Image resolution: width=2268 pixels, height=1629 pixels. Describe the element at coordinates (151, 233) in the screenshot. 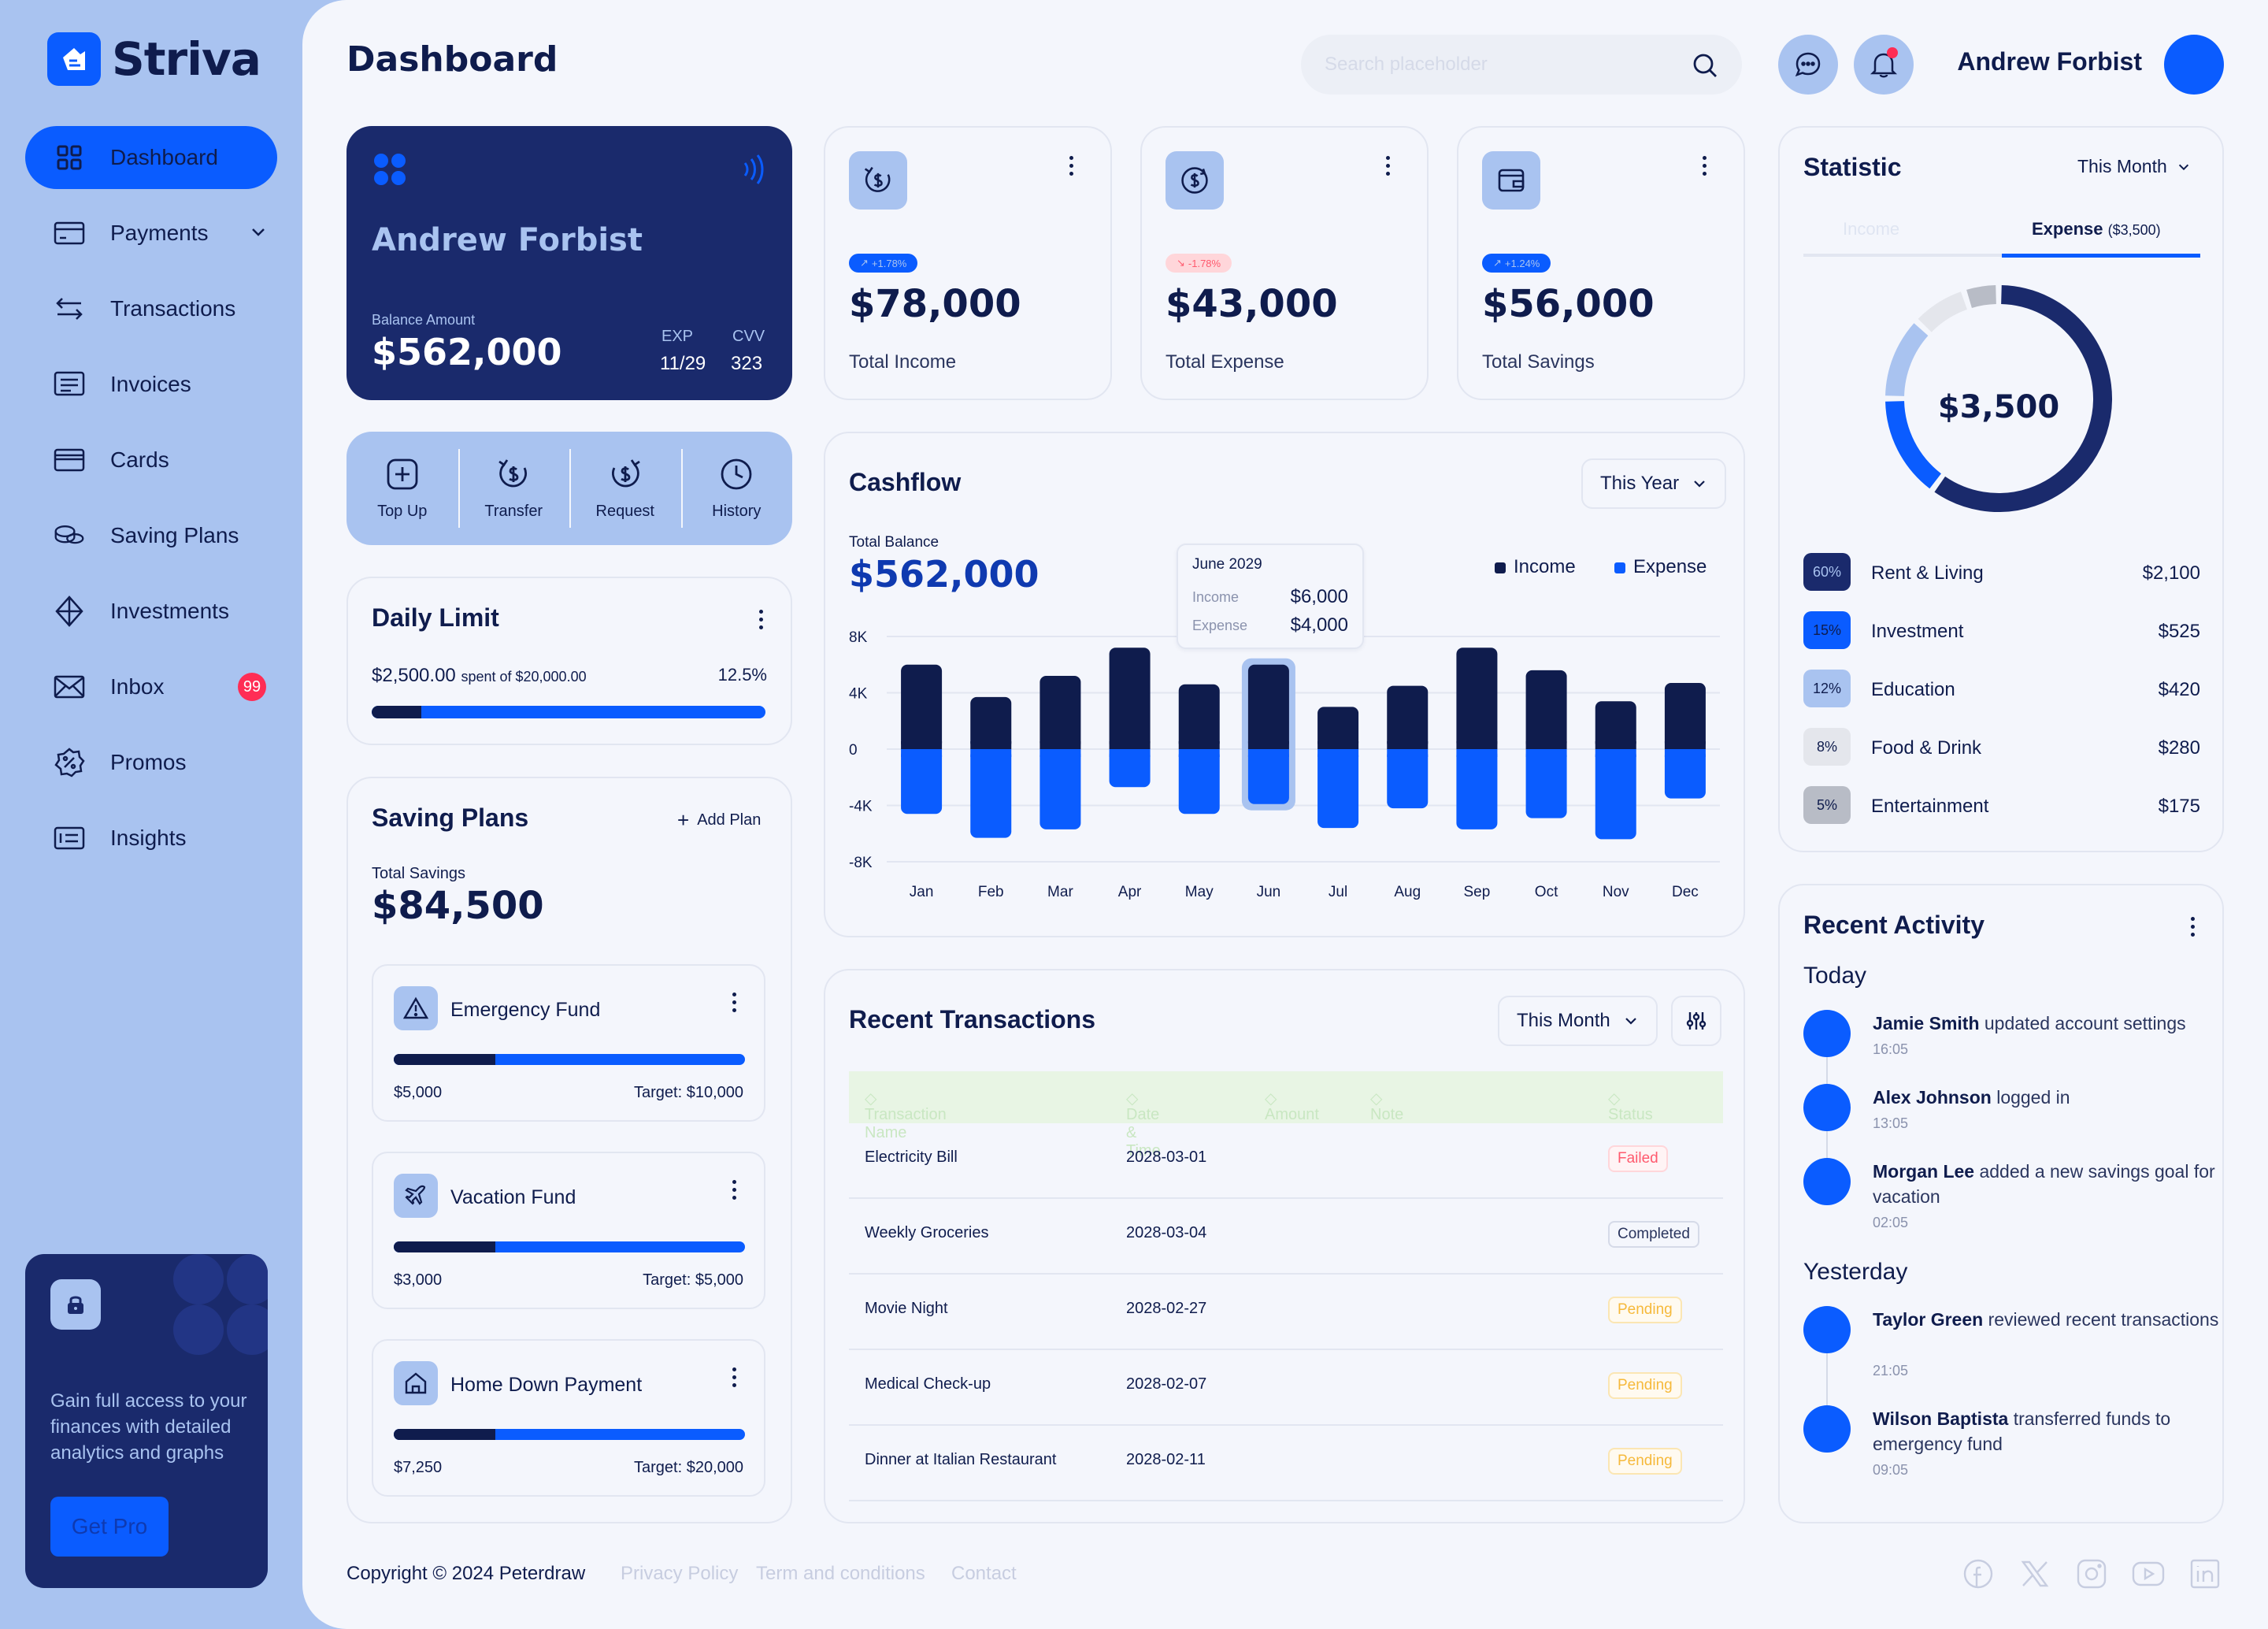

I see `sidebar-item-payments: Payments` at that location.